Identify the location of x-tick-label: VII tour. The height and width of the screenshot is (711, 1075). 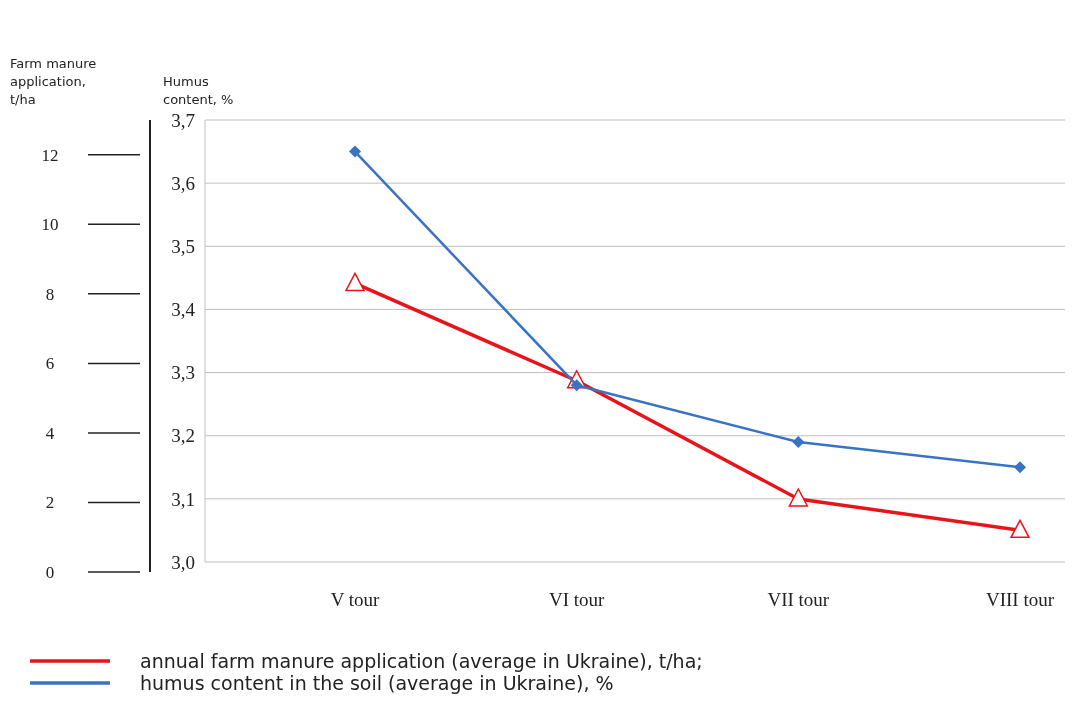
(798, 599).